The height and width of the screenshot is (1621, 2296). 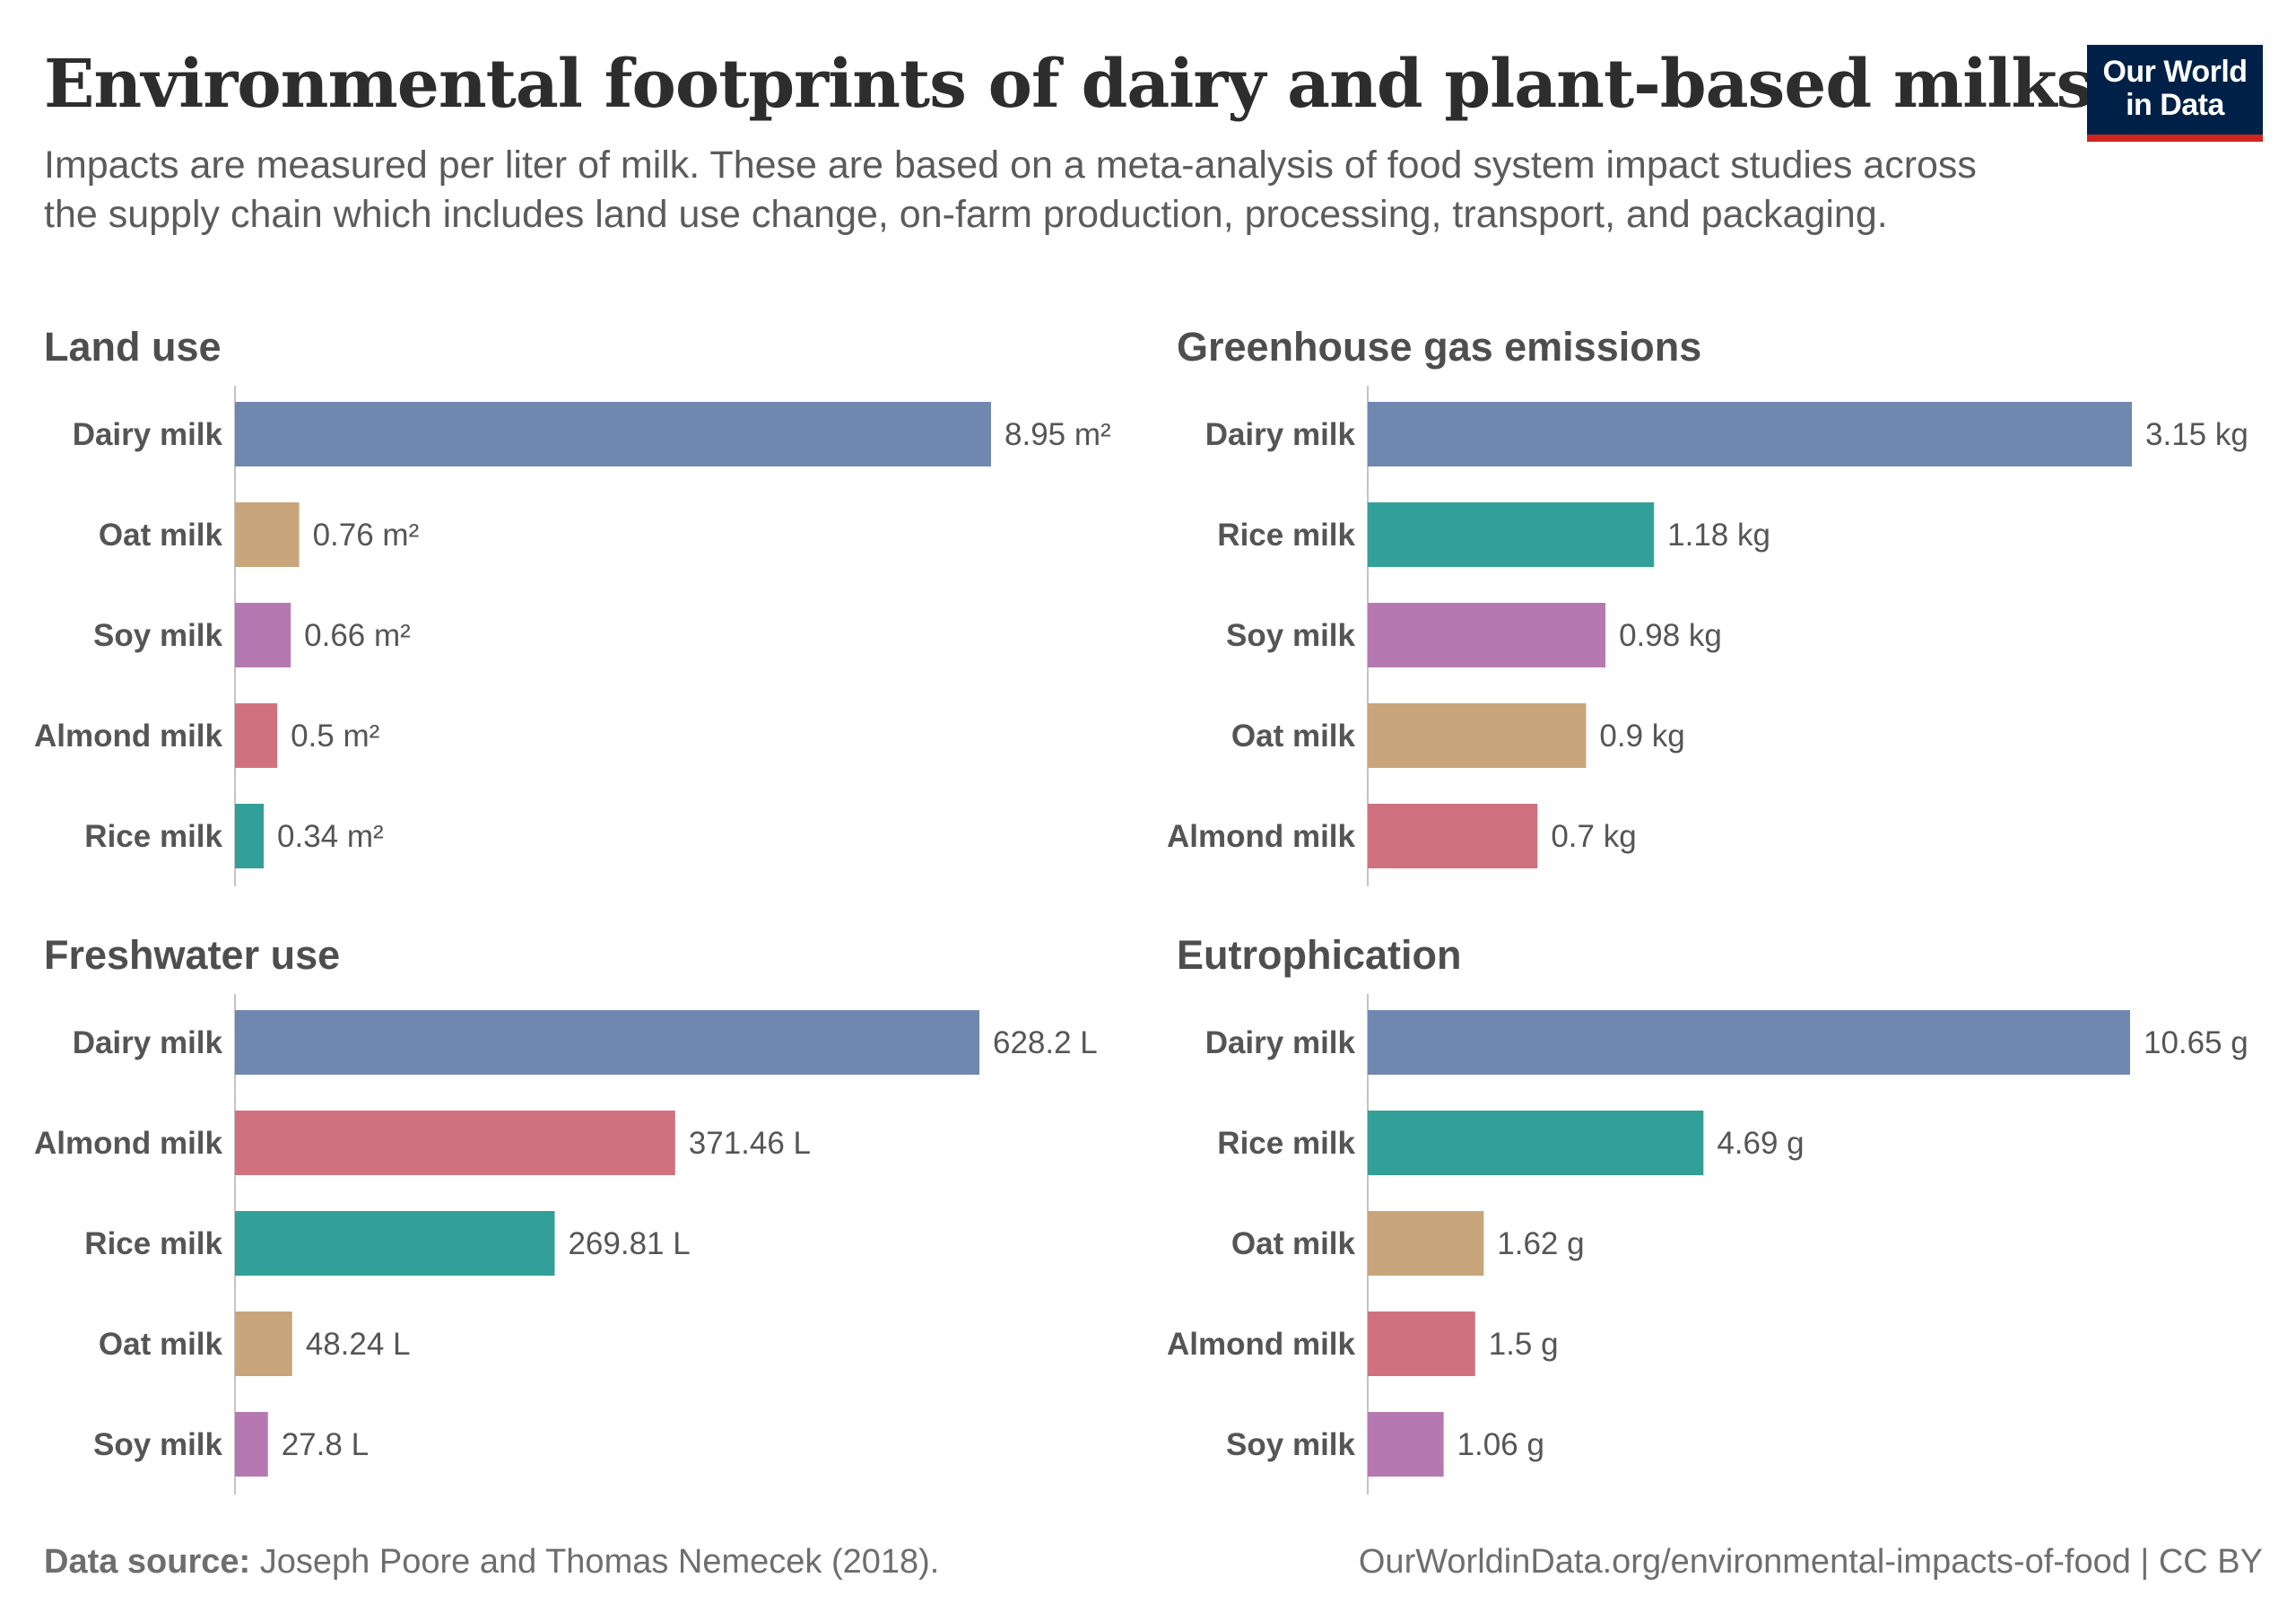 I want to click on logo-line-2: in Data, so click(x=2175, y=105).